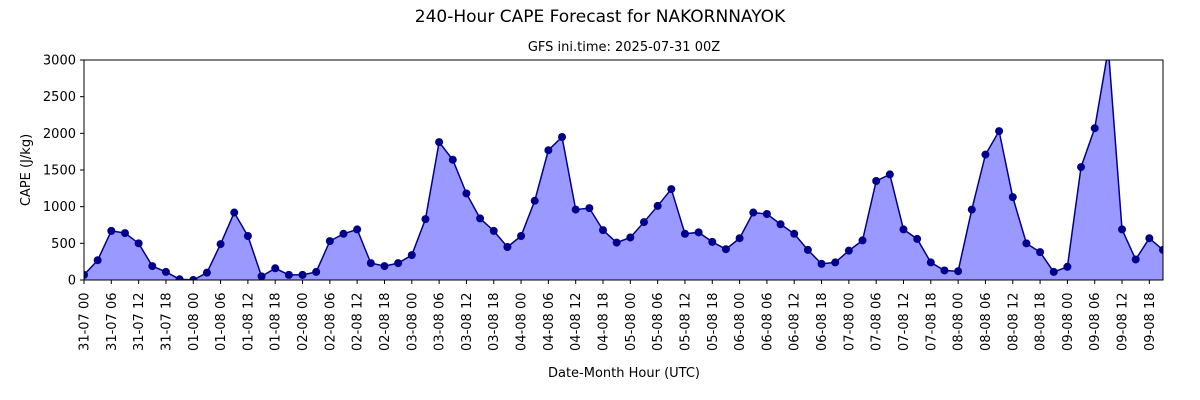  What do you see at coordinates (166, 322) in the screenshot?
I see `x-tick-label: 31-07 18` at bounding box center [166, 322].